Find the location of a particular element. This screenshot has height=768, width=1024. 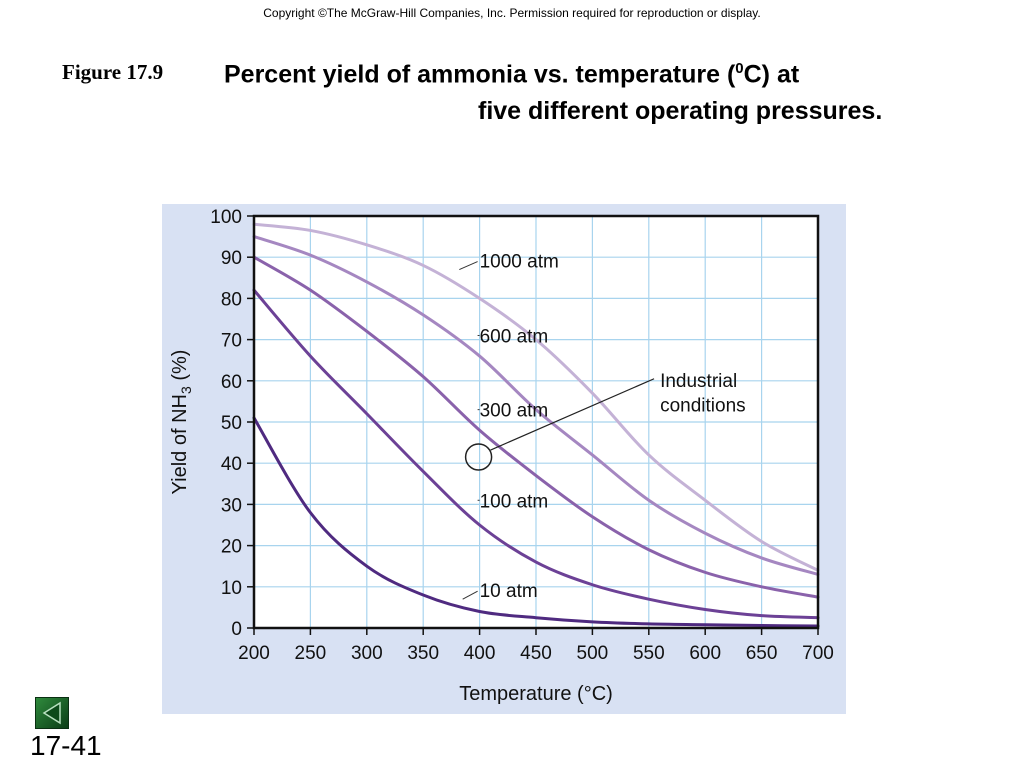

x-tick-label: 200 is located at coordinates (254, 653).